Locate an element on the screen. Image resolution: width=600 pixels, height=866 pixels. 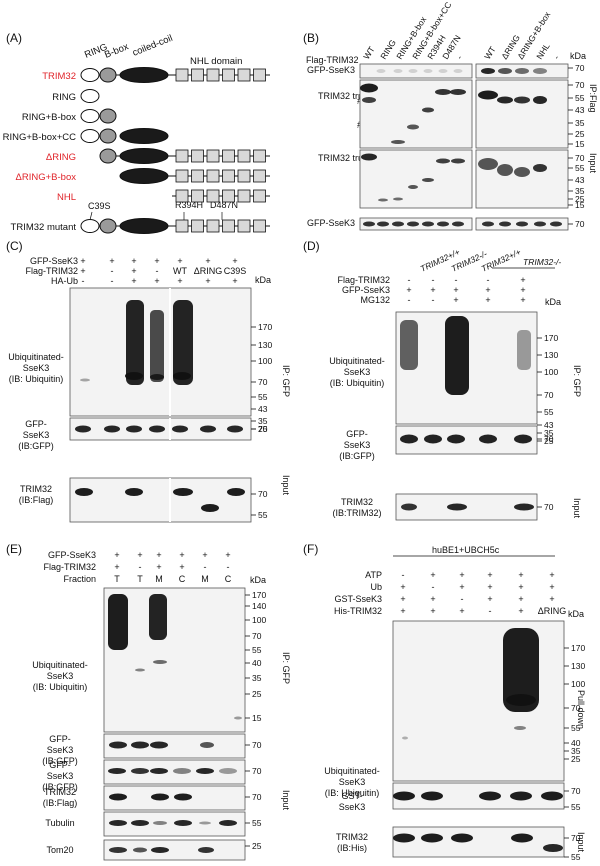
blot-label-line: (IB:Flag) is located at coordinates (60, 803).